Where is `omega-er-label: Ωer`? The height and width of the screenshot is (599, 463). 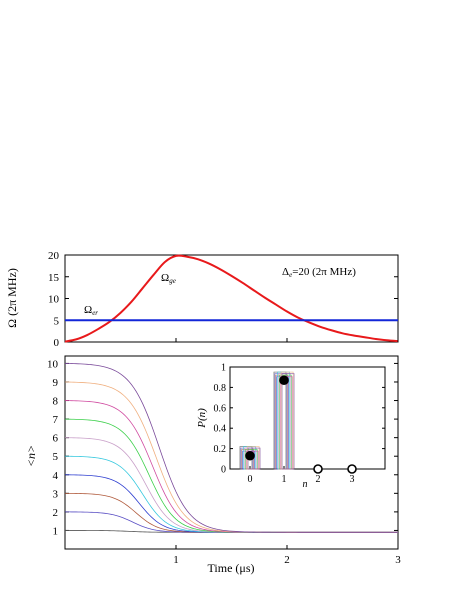
omega-er-label: Ωer is located at coordinates (91, 310).